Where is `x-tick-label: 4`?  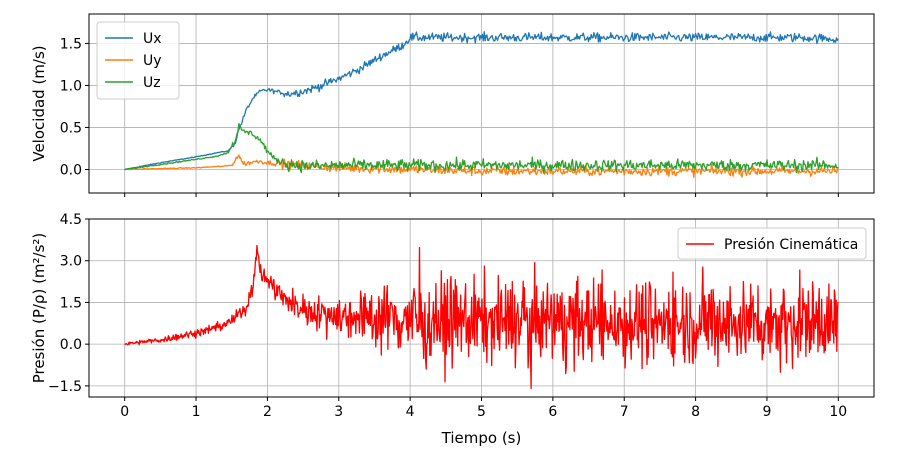
x-tick-label: 4 is located at coordinates (410, 412).